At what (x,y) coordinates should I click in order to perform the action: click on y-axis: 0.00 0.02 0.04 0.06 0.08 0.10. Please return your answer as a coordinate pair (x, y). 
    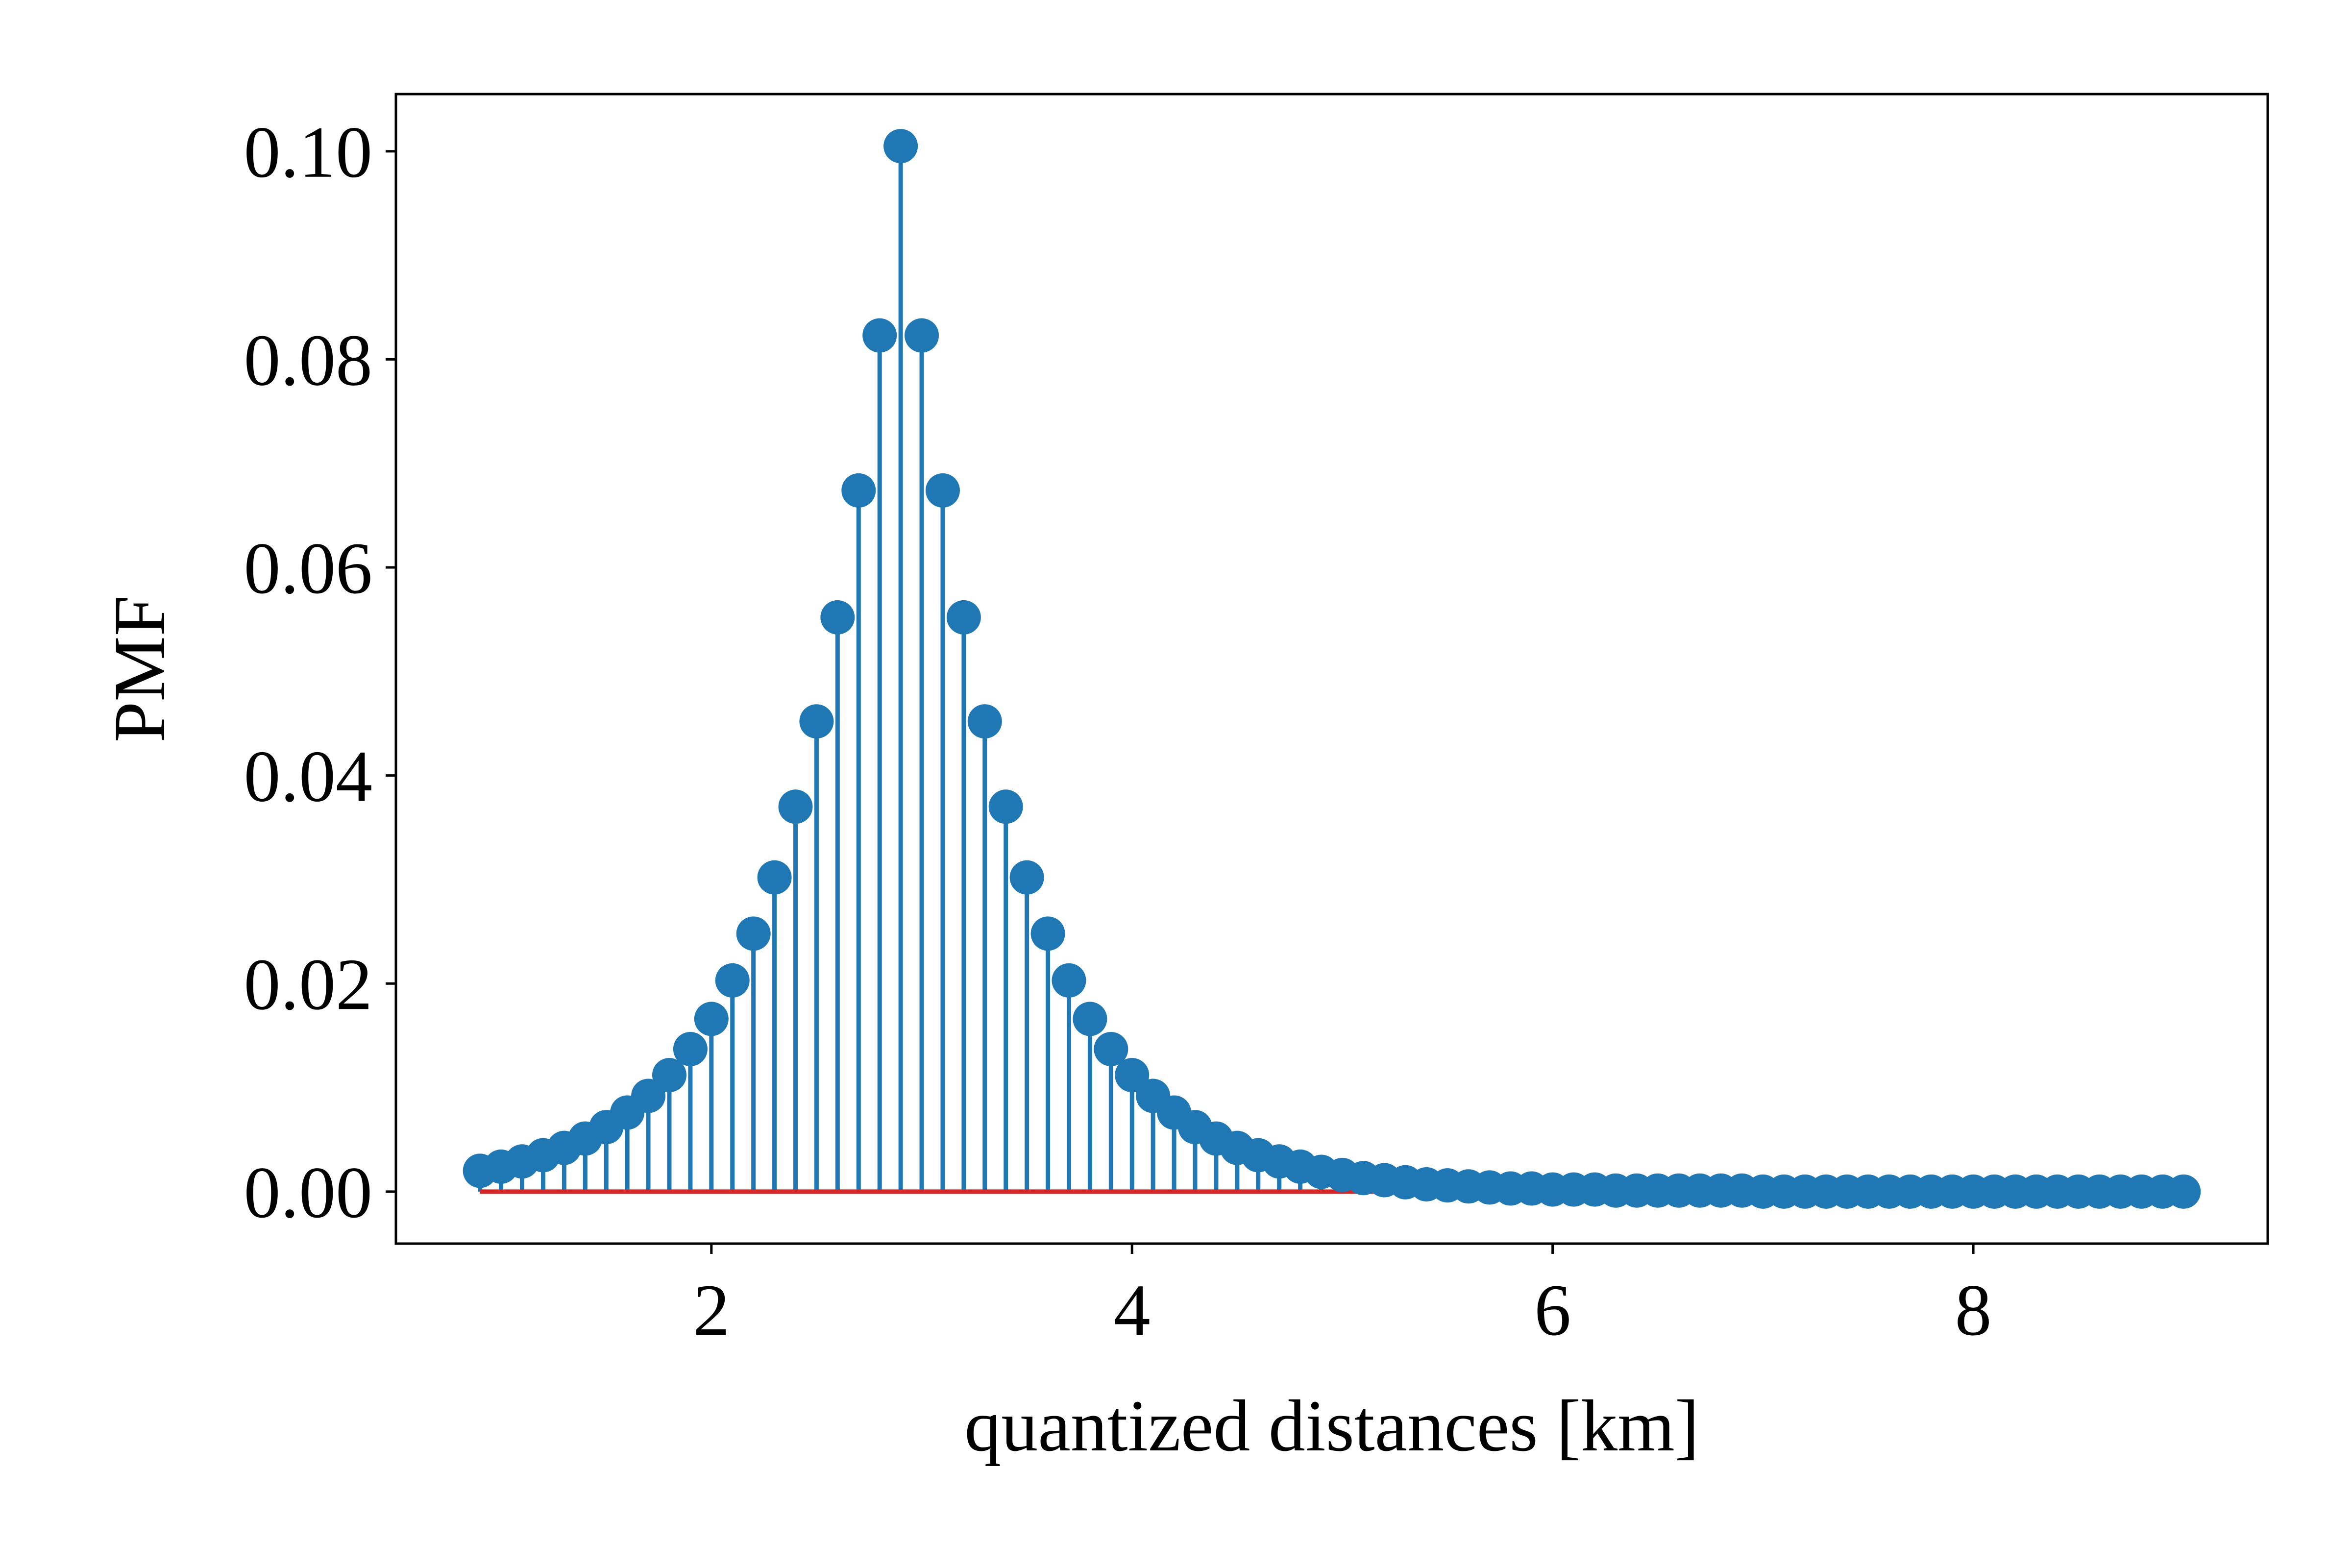
    Looking at the image, I should click on (320, 672).